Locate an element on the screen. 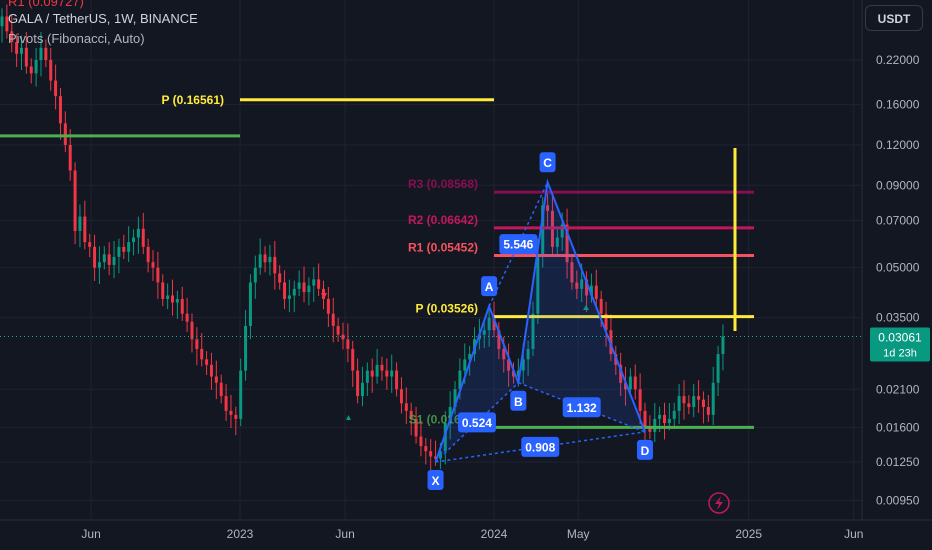  pivot-p-label: P (0.03526) is located at coordinates (447, 309).